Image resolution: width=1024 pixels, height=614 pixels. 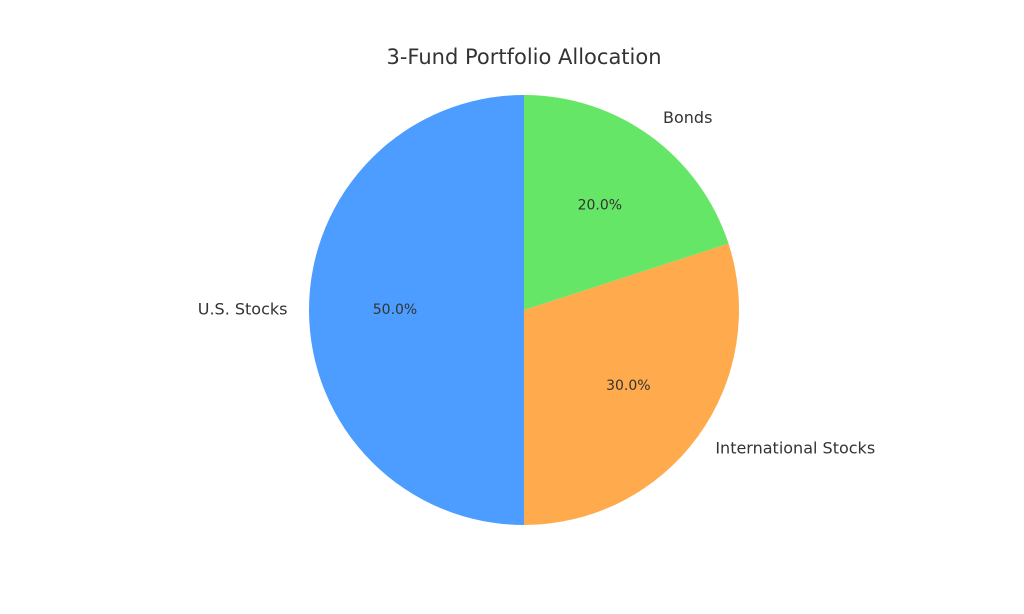 What do you see at coordinates (600, 206) in the screenshot?
I see `value-label: 20.0%` at bounding box center [600, 206].